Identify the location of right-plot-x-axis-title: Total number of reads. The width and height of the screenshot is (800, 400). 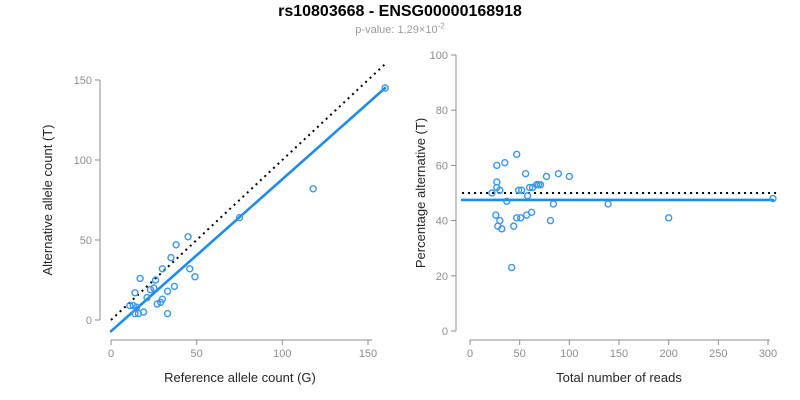
(619, 377).